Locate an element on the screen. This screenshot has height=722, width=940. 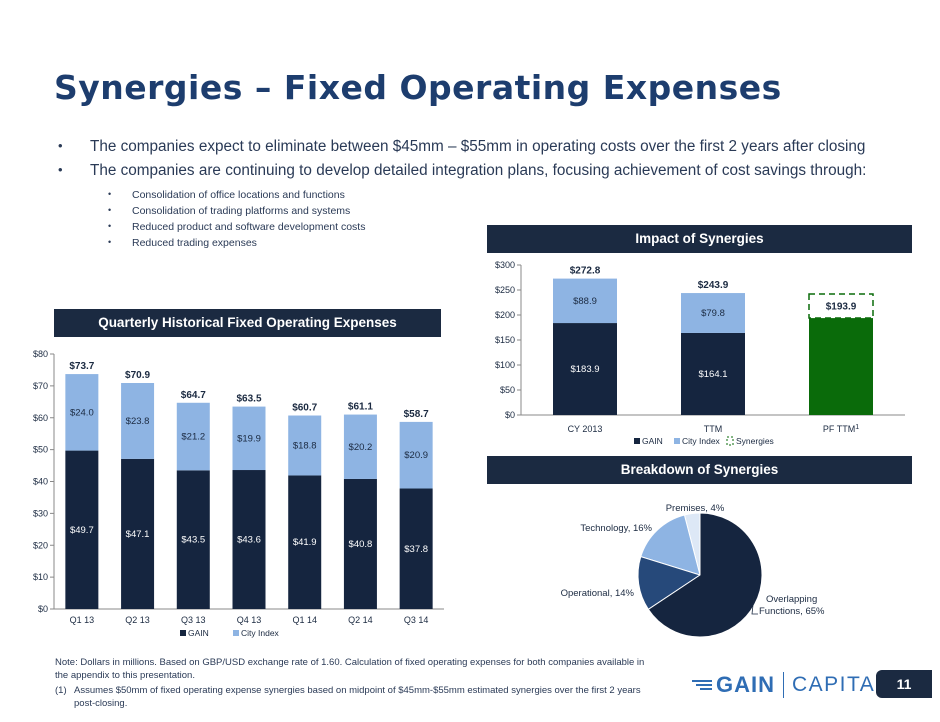
total-label: $272.8 is located at coordinates (585, 271).